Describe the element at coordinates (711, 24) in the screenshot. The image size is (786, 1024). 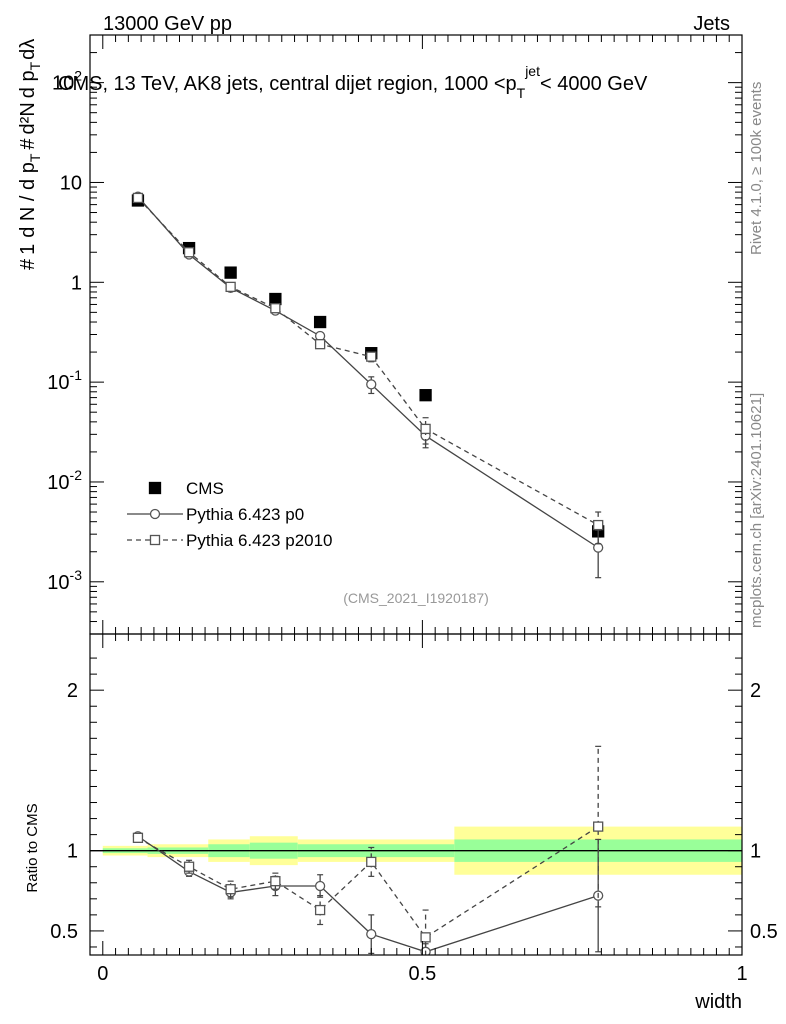
I see `category-label: Jets` at that location.